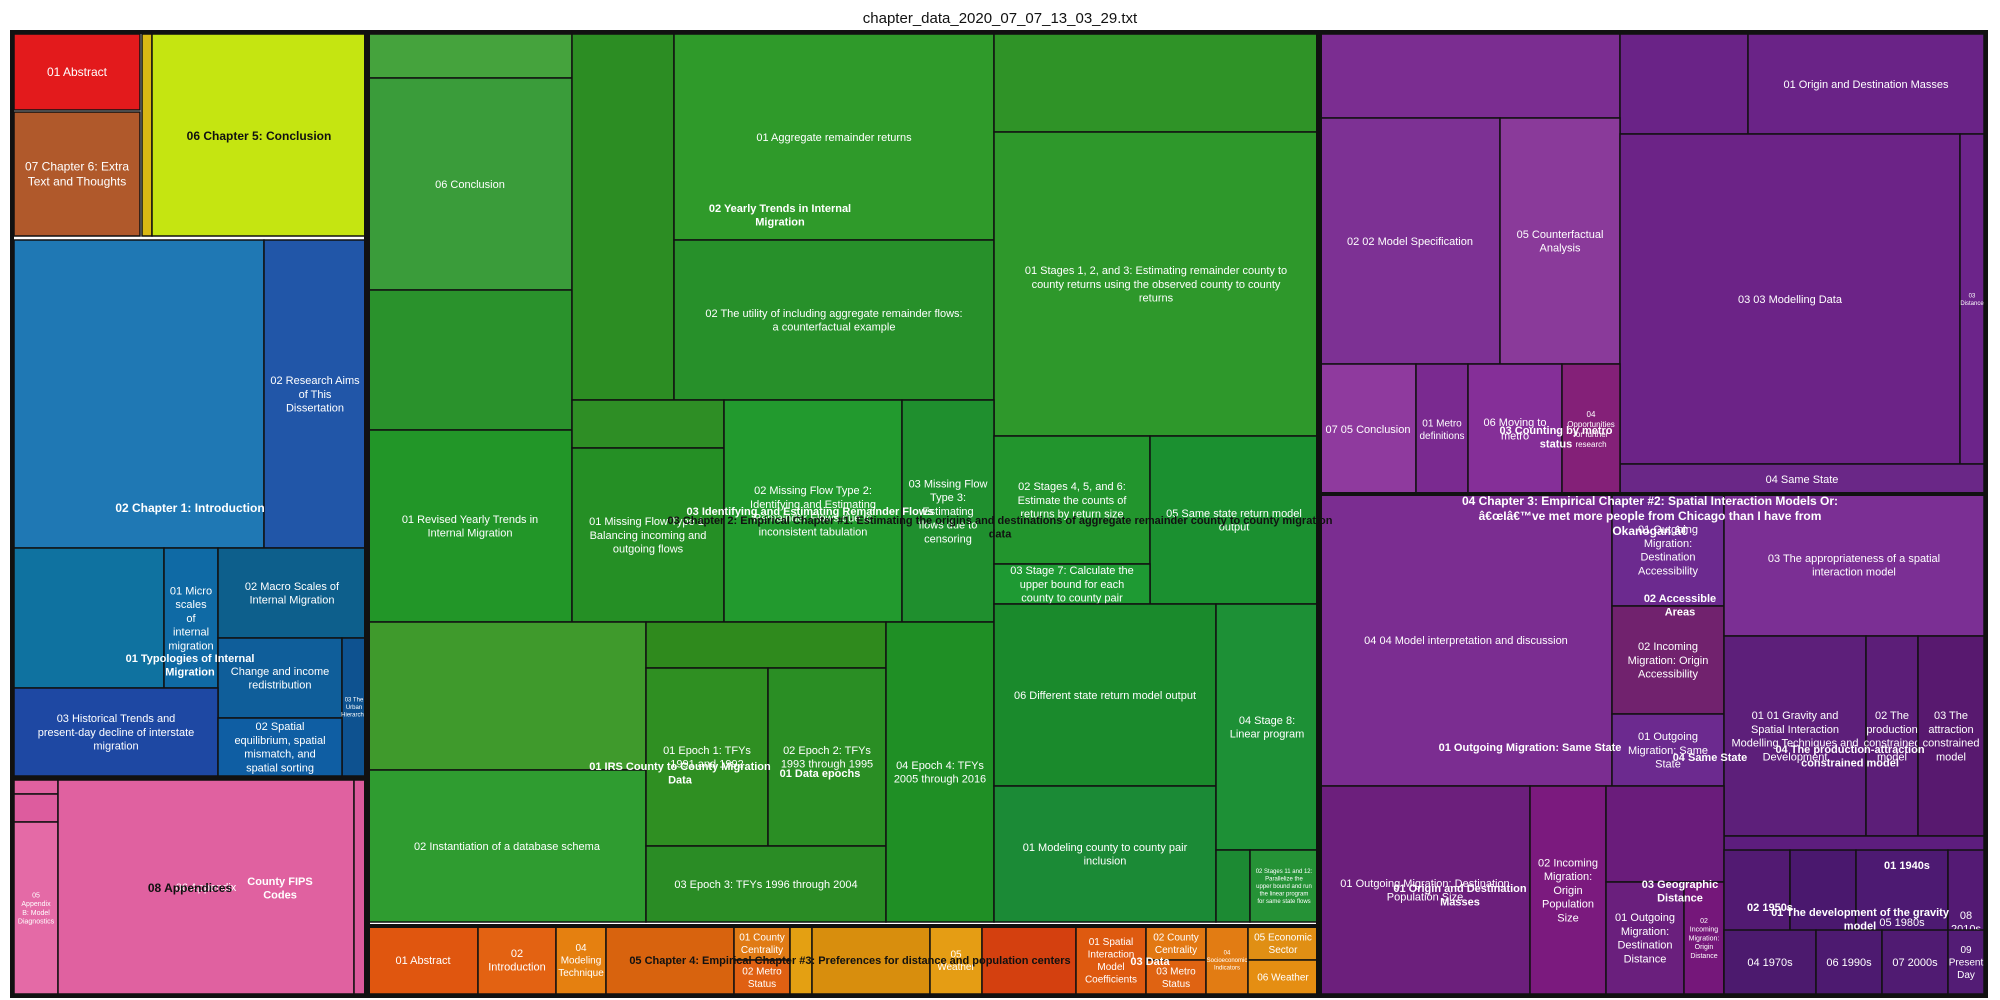 The height and width of the screenshot is (1000, 2000). What do you see at coordinates (956, 961) in the screenshot?
I see `cell-label-05-weather: 05 Weather` at bounding box center [956, 961].